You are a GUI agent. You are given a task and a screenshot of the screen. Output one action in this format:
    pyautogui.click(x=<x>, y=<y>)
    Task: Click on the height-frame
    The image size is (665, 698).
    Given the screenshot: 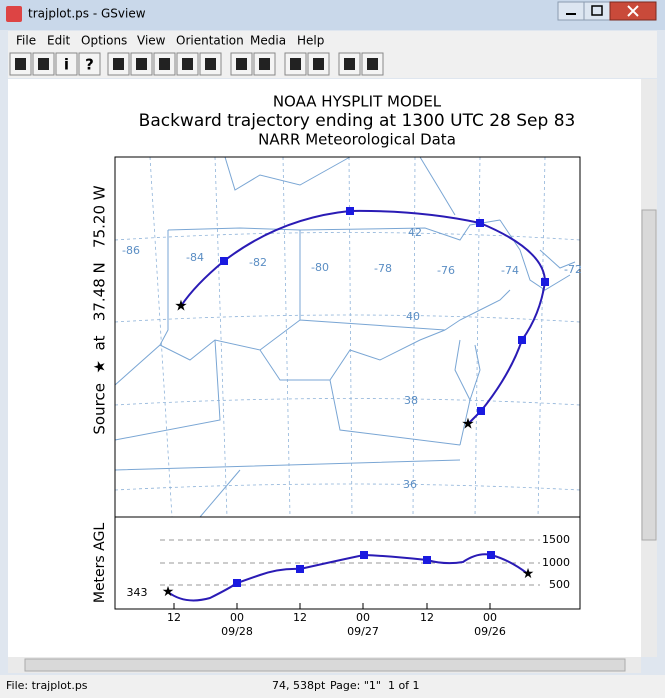 What is the action you would take?
    pyautogui.click(x=347, y=563)
    